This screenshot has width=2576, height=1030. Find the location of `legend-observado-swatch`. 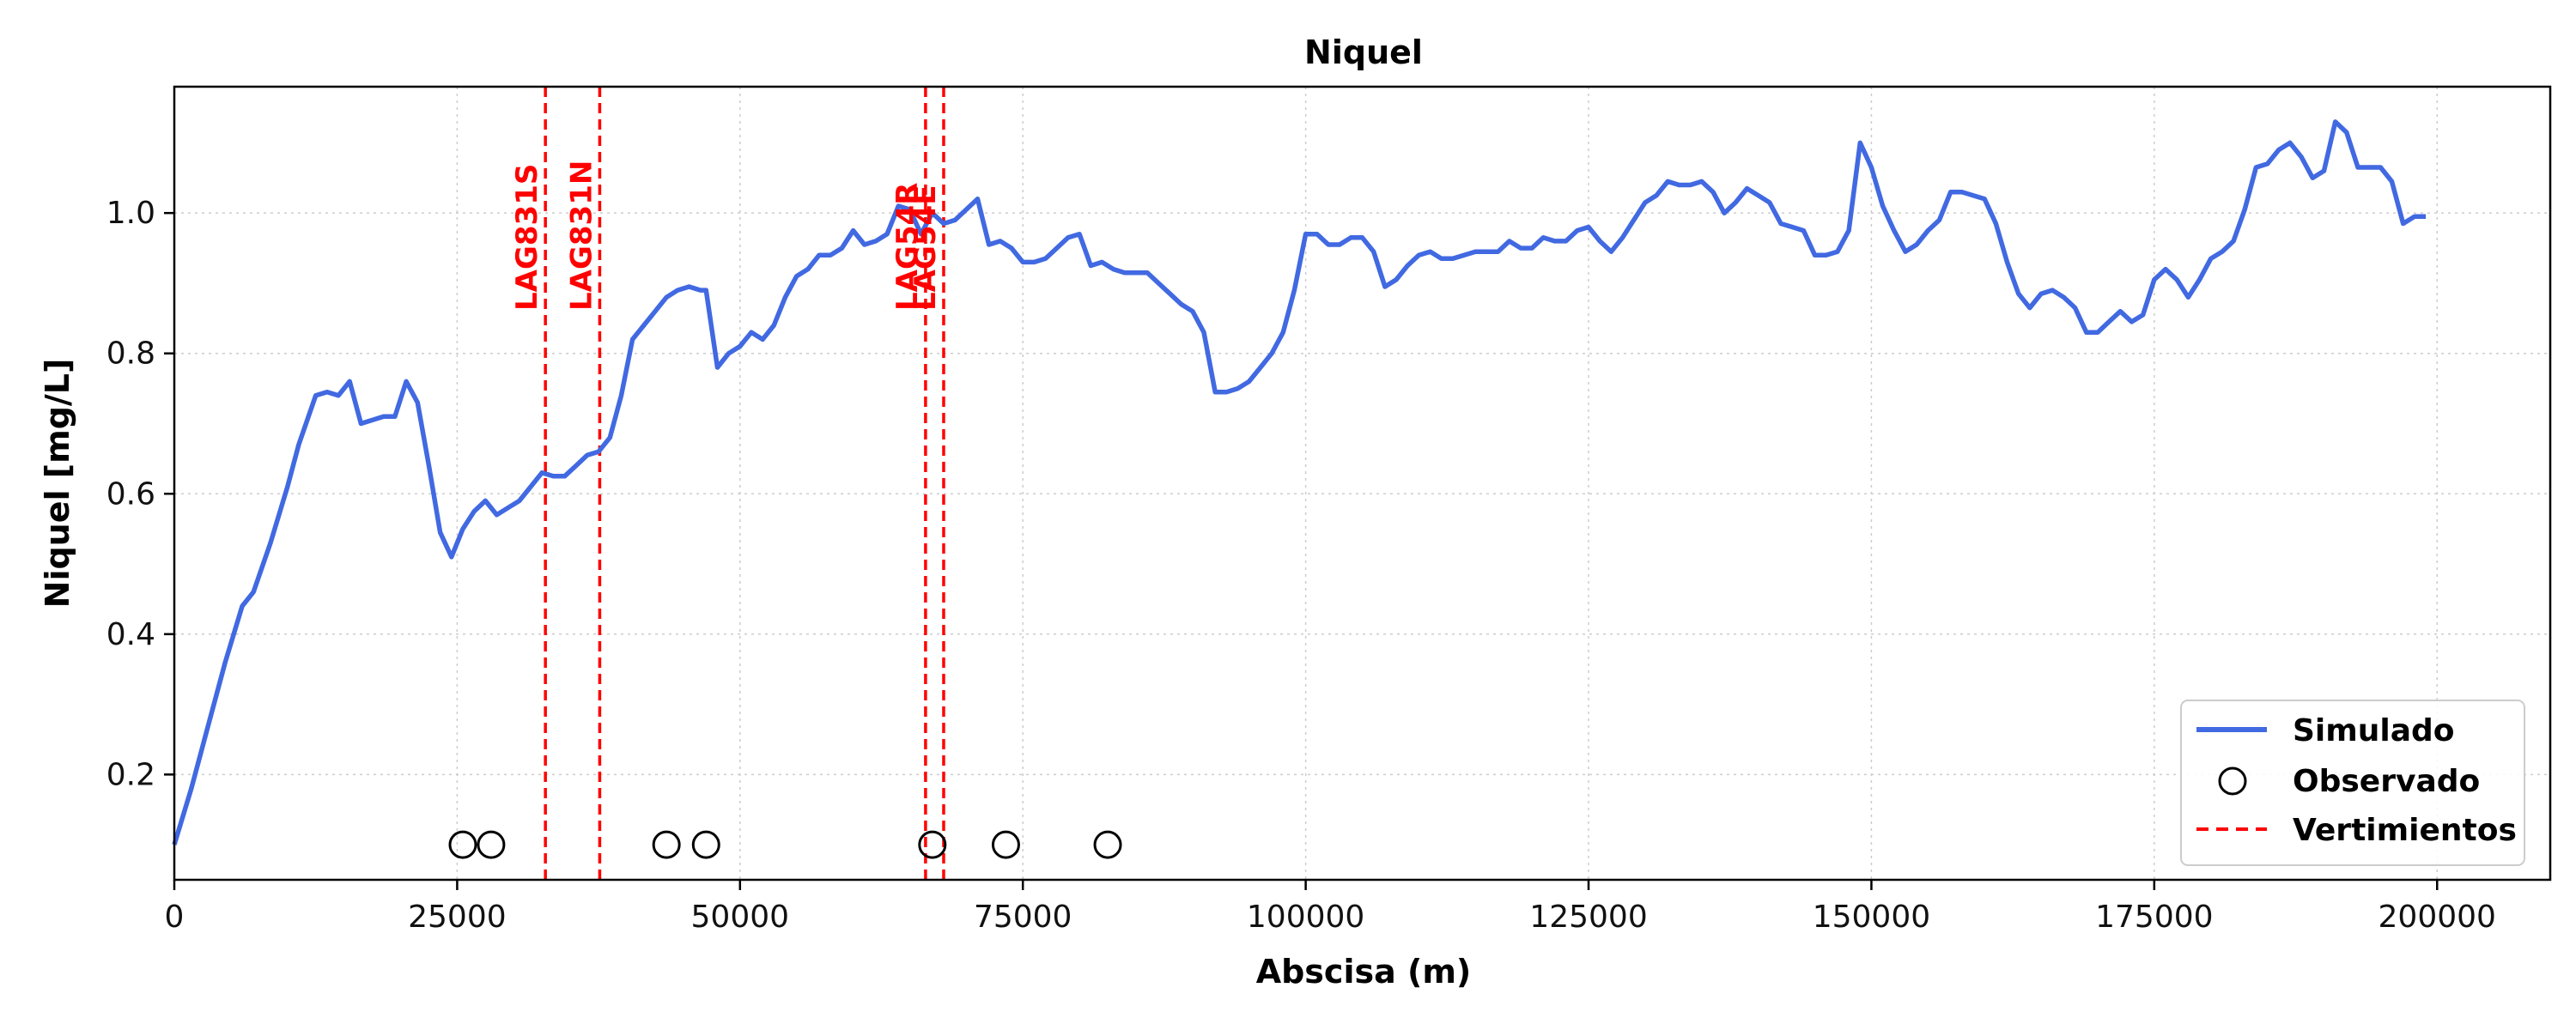

legend-observado-swatch is located at coordinates (2232, 781).